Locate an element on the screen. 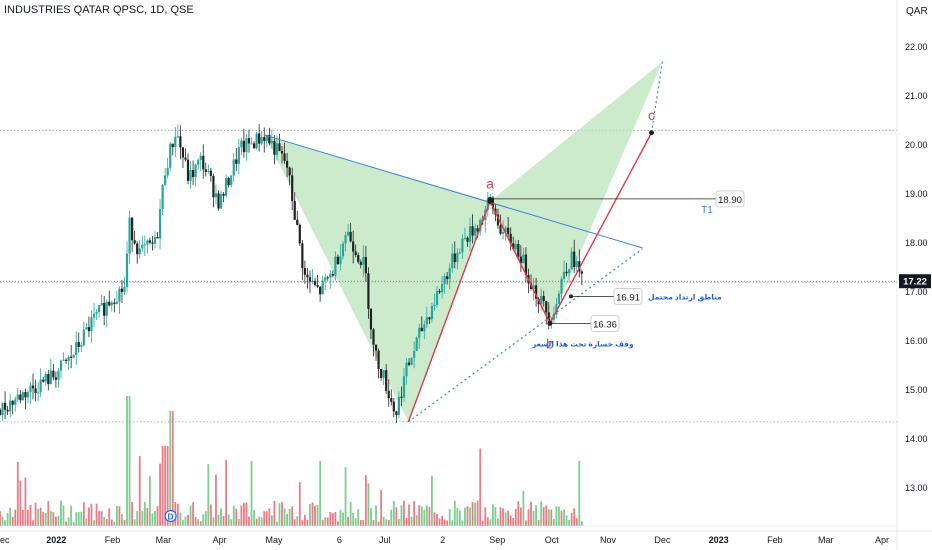 Image resolution: width=932 pixels, height=550 pixels. x-tick-label: Oct is located at coordinates (552, 540).